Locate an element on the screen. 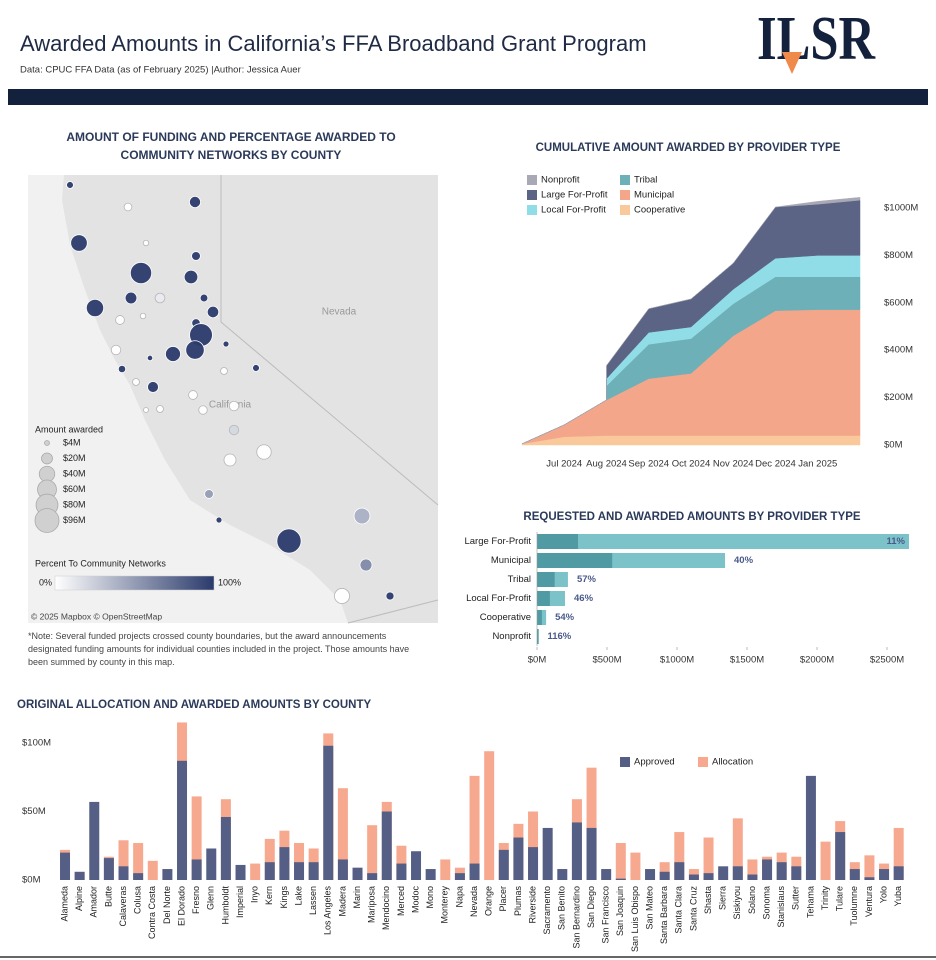 The width and height of the screenshot is (936, 960). x-tick-label: San Joaquin is located at coordinates (620, 911).